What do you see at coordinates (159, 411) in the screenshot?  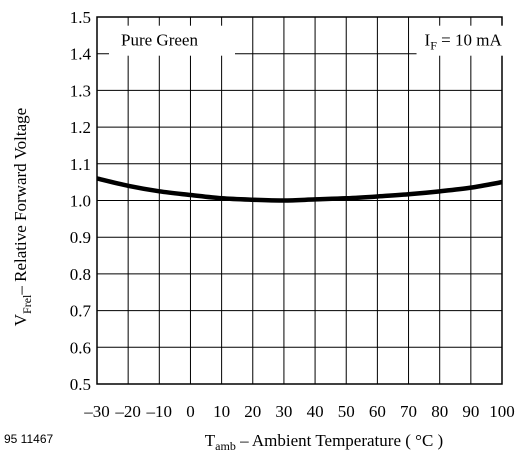 I see `x-tick-label: –10` at bounding box center [159, 411].